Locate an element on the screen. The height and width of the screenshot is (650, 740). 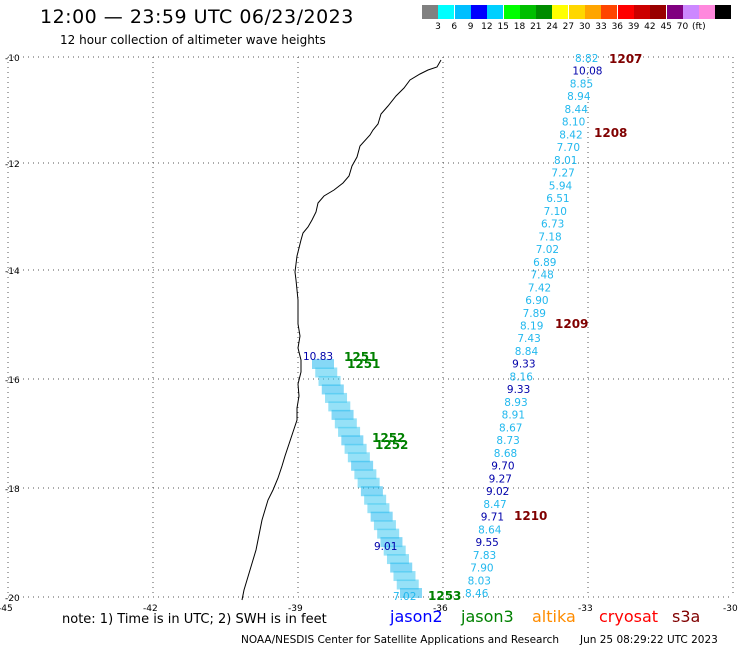
track-value-label: 8.44 is located at coordinates (577, 110).